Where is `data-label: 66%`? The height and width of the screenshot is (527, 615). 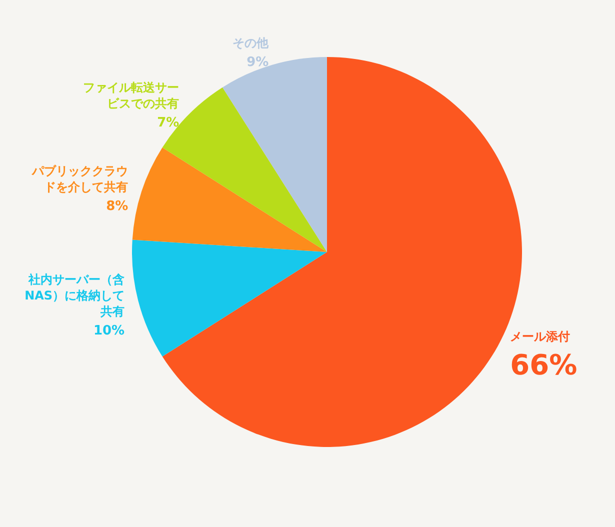 data-label: 66% is located at coordinates (544, 365).